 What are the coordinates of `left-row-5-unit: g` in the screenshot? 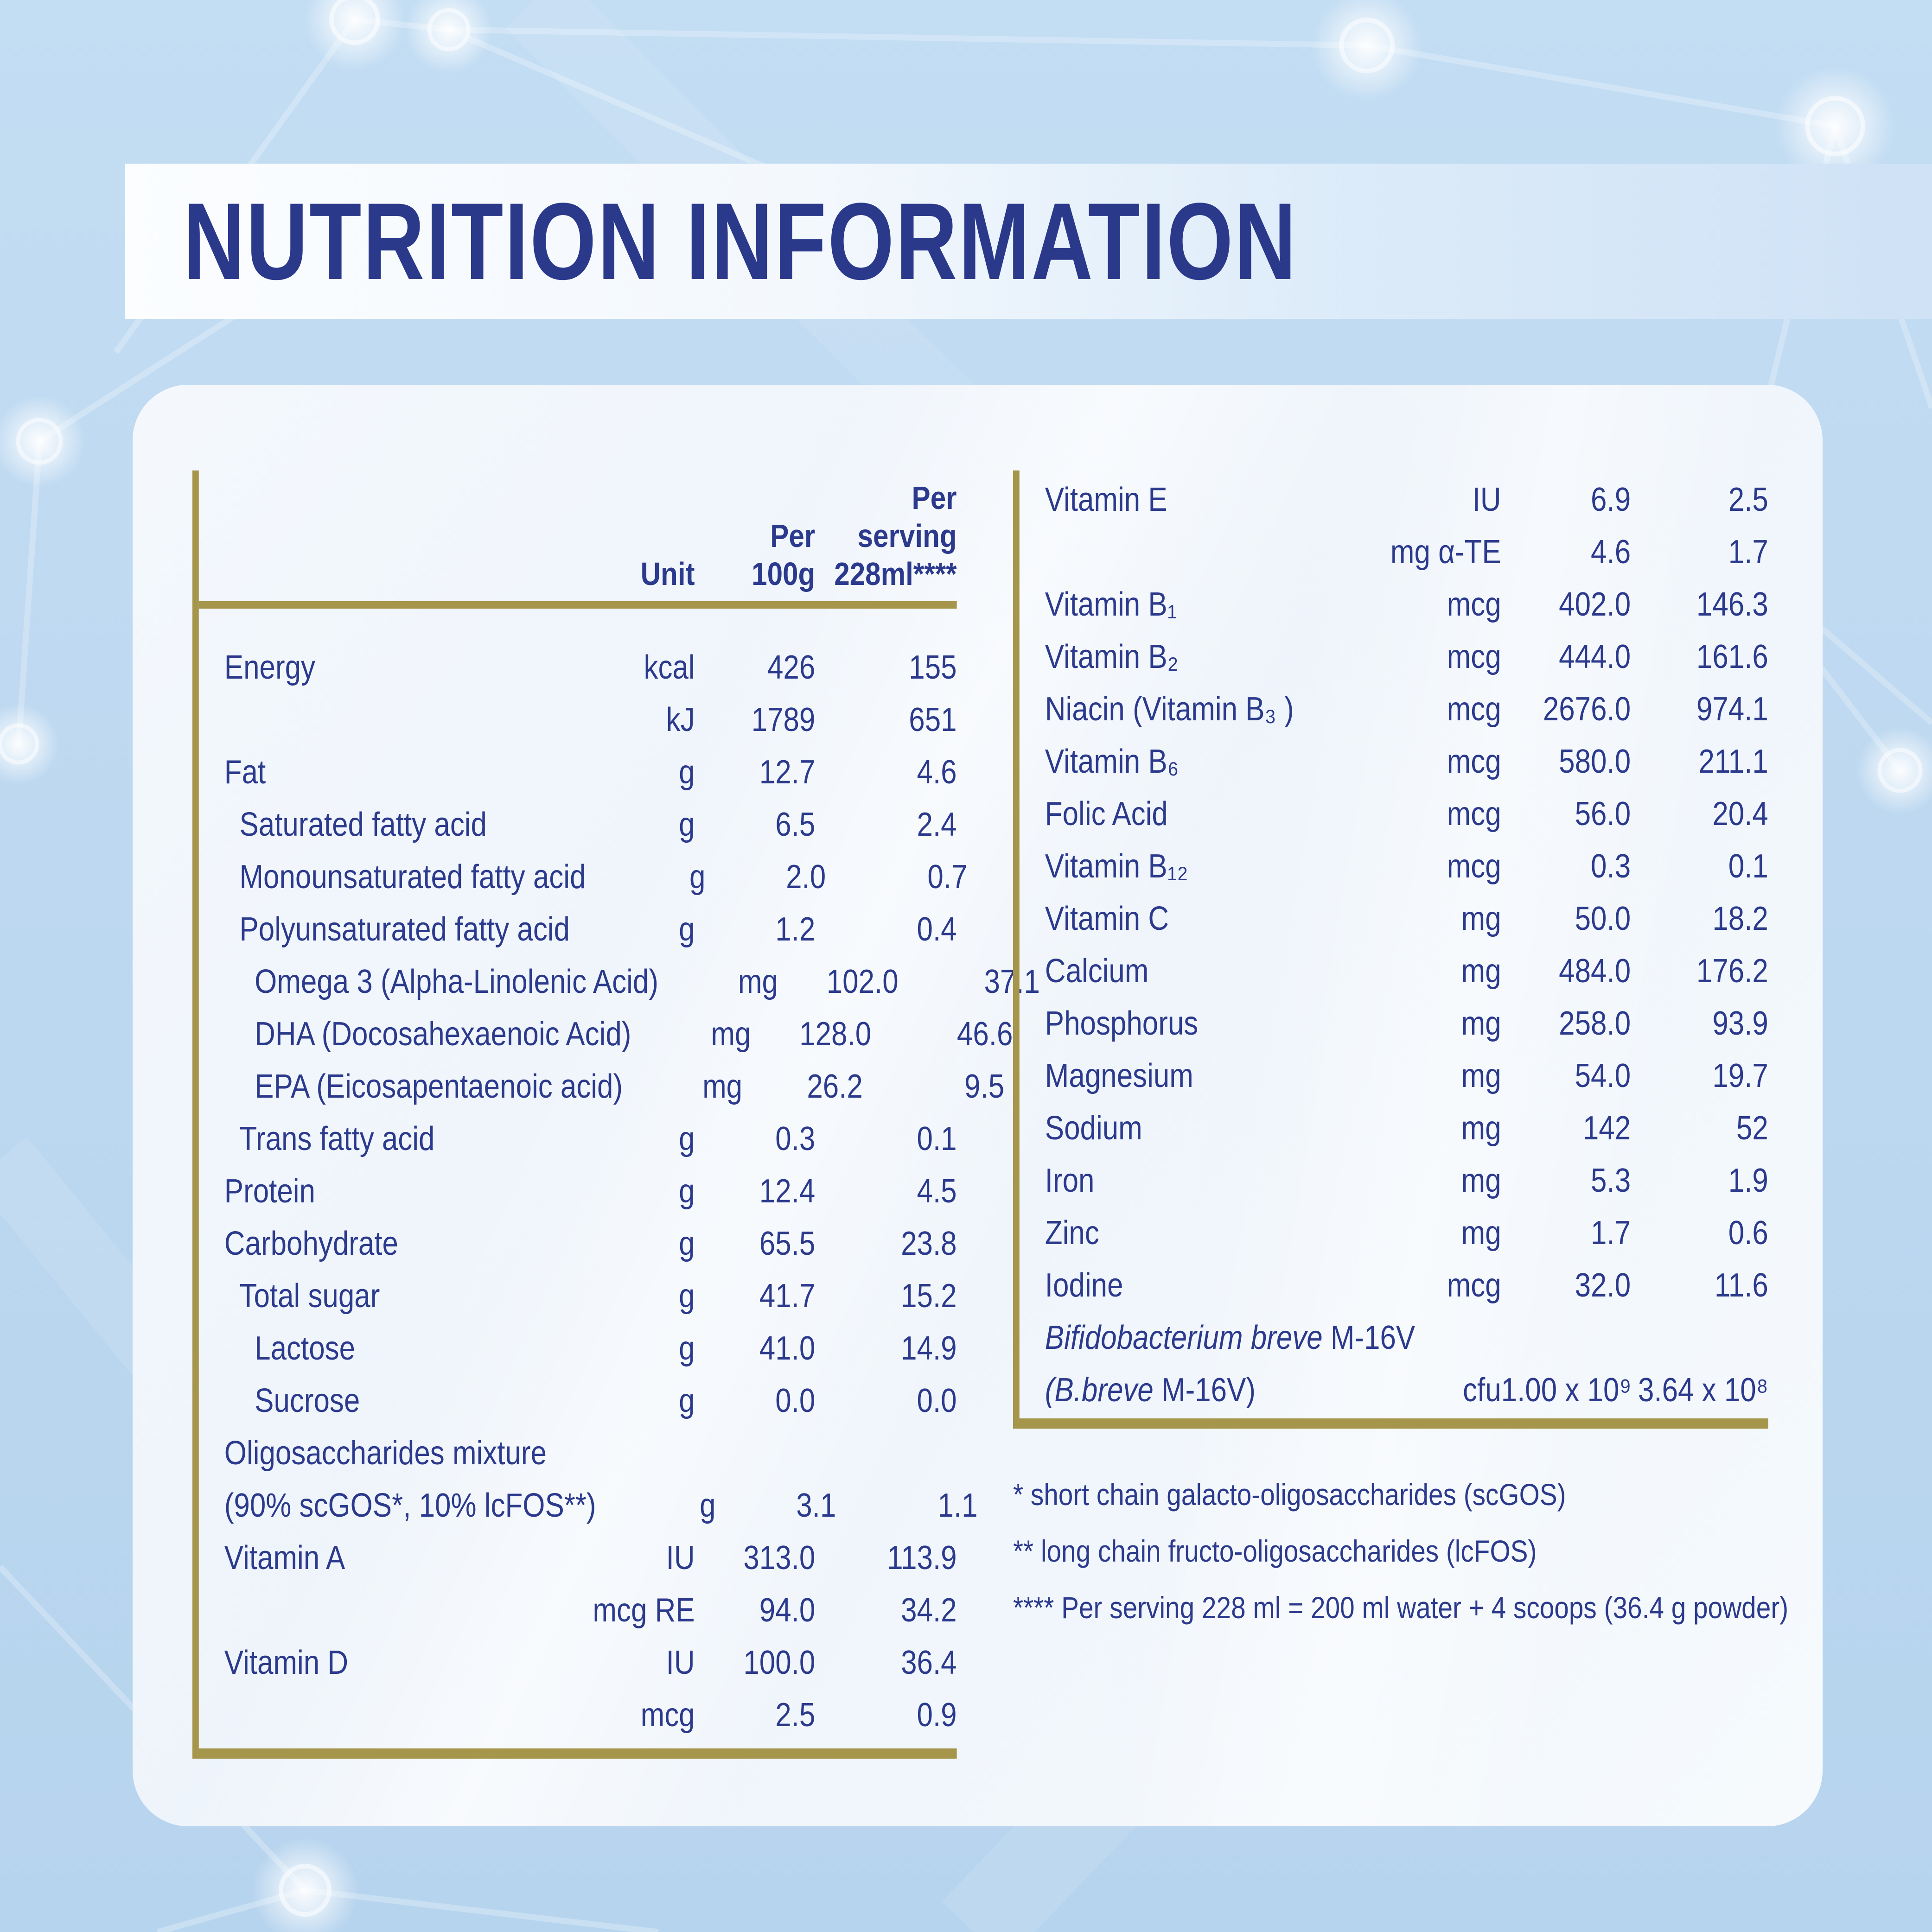 It's located at (697, 877).